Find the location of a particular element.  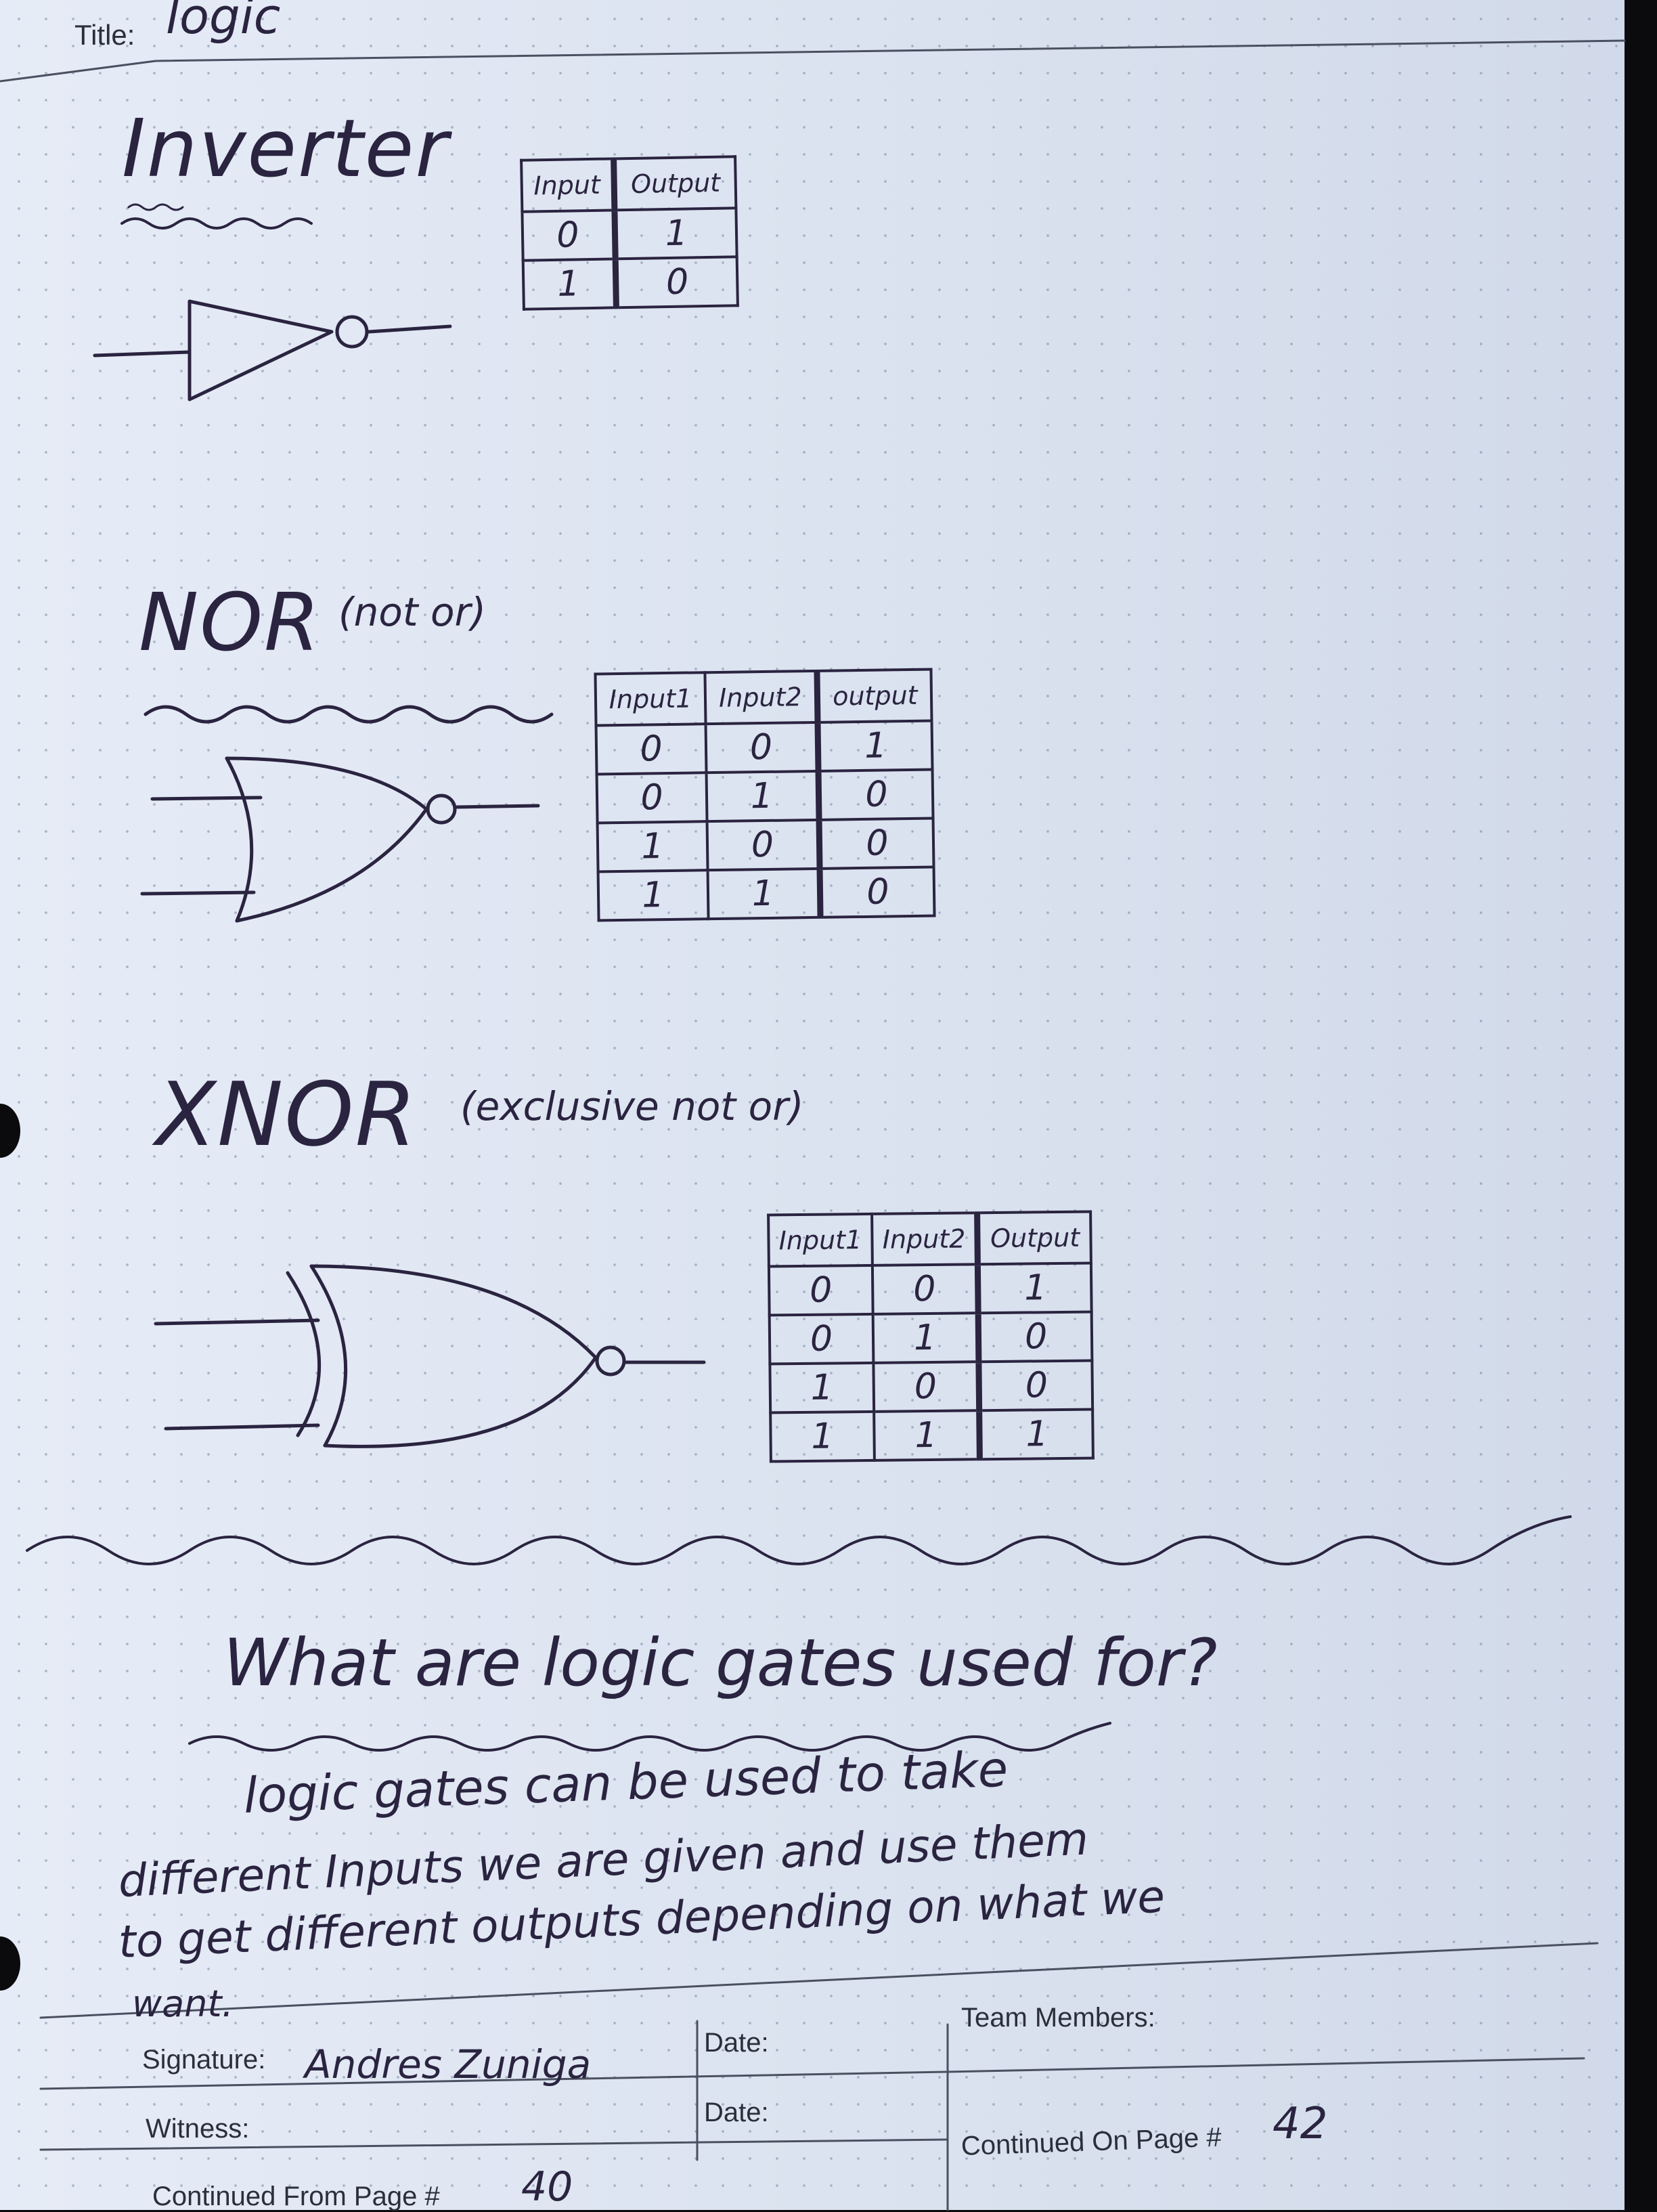

question-heading: What are logic gates used for? is located at coordinates (720, 1663).